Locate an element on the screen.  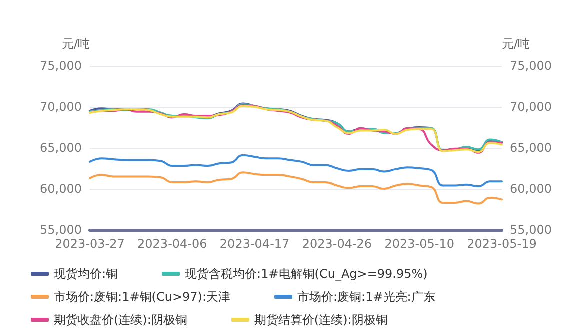
y-tick-label: 60,000 is located at coordinates (61, 189).